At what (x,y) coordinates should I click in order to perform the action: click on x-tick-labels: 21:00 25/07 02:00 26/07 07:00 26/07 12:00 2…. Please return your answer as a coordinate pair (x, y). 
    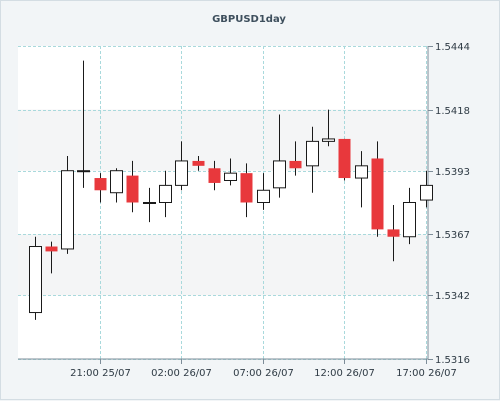
    Looking at the image, I should click on (263, 369).